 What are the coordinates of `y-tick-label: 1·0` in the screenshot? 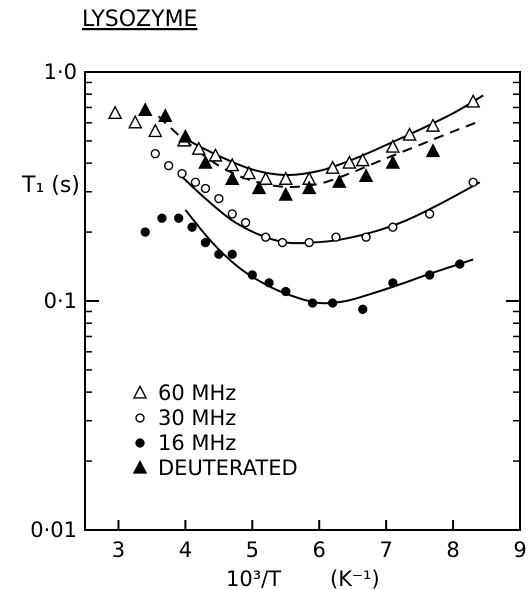 It's located at (60, 72).